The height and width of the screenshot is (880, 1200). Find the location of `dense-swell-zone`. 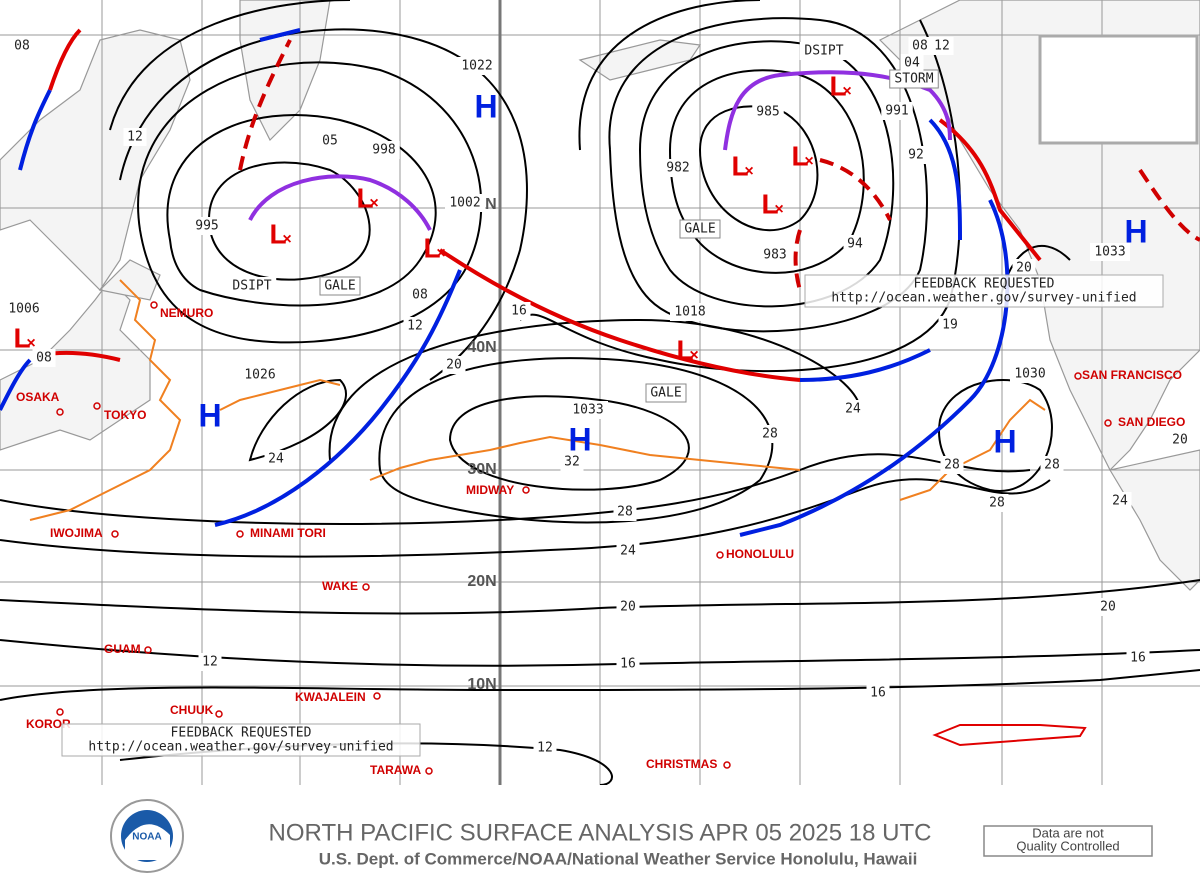

dense-swell-zone is located at coordinates (1009, 735).